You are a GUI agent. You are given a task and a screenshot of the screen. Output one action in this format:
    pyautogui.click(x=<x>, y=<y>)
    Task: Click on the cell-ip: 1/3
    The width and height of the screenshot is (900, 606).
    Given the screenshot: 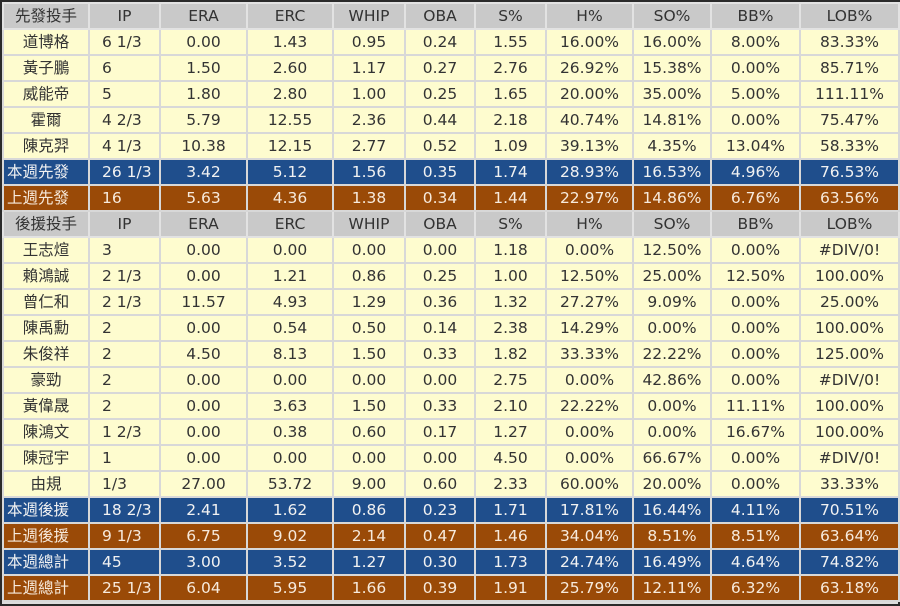 What is the action you would take?
    pyautogui.click(x=124, y=484)
    